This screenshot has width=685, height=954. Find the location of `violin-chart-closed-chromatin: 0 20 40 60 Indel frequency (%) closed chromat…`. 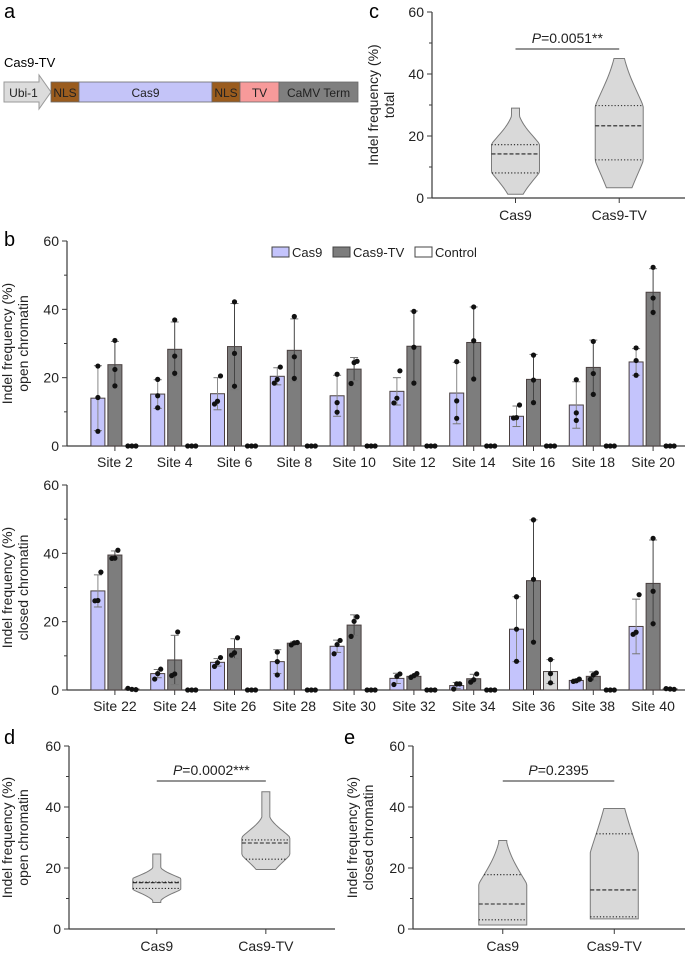

violin-chart-closed-chromatin: 0 20 40 60 Indel frequency (%) closed chromat… is located at coordinates (514, 846).